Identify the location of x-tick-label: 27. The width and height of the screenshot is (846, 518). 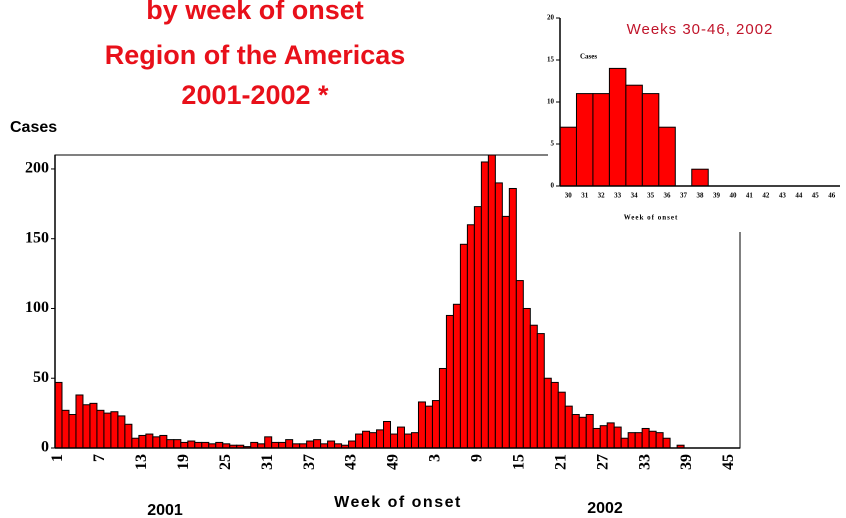
(602, 462).